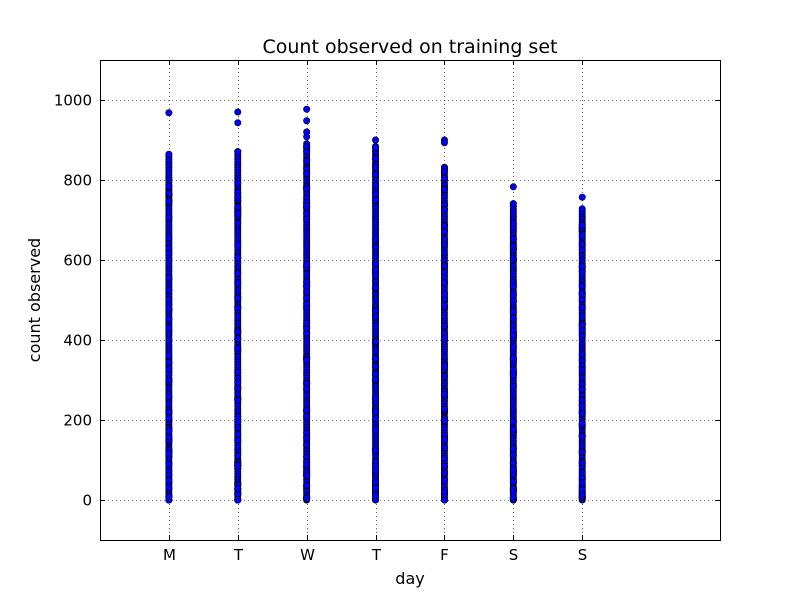 The height and width of the screenshot is (600, 800). What do you see at coordinates (73, 101) in the screenshot?
I see `y-tick-label: 1000` at bounding box center [73, 101].